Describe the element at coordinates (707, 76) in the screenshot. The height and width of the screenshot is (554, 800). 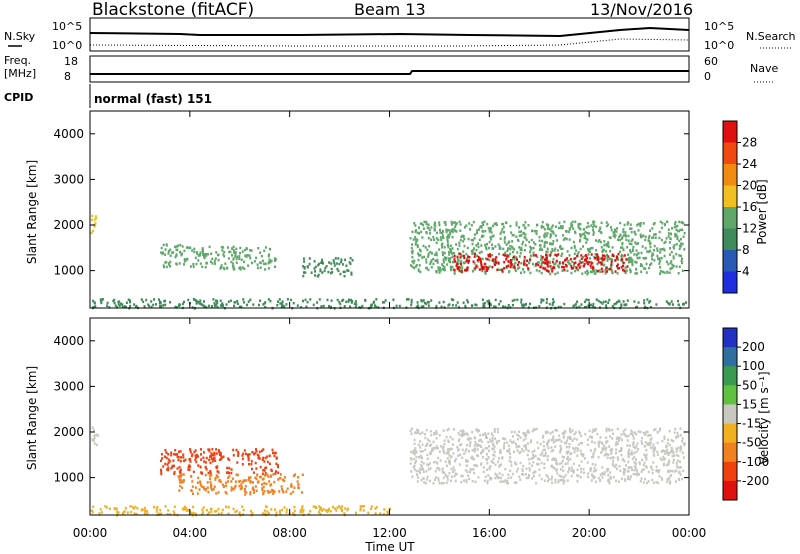
I see `nave-tick-low: 0` at that location.